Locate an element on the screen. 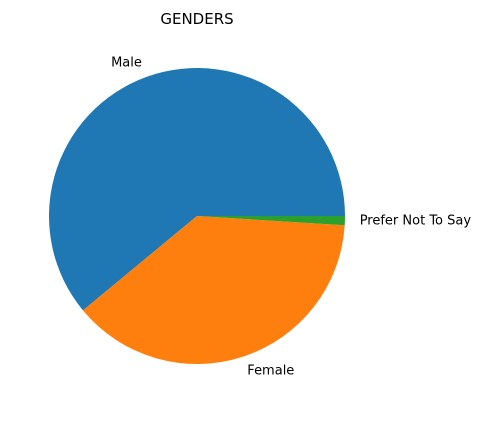  pie-label-prefer-not-to-say: Prefer Not To Say is located at coordinates (416, 221).